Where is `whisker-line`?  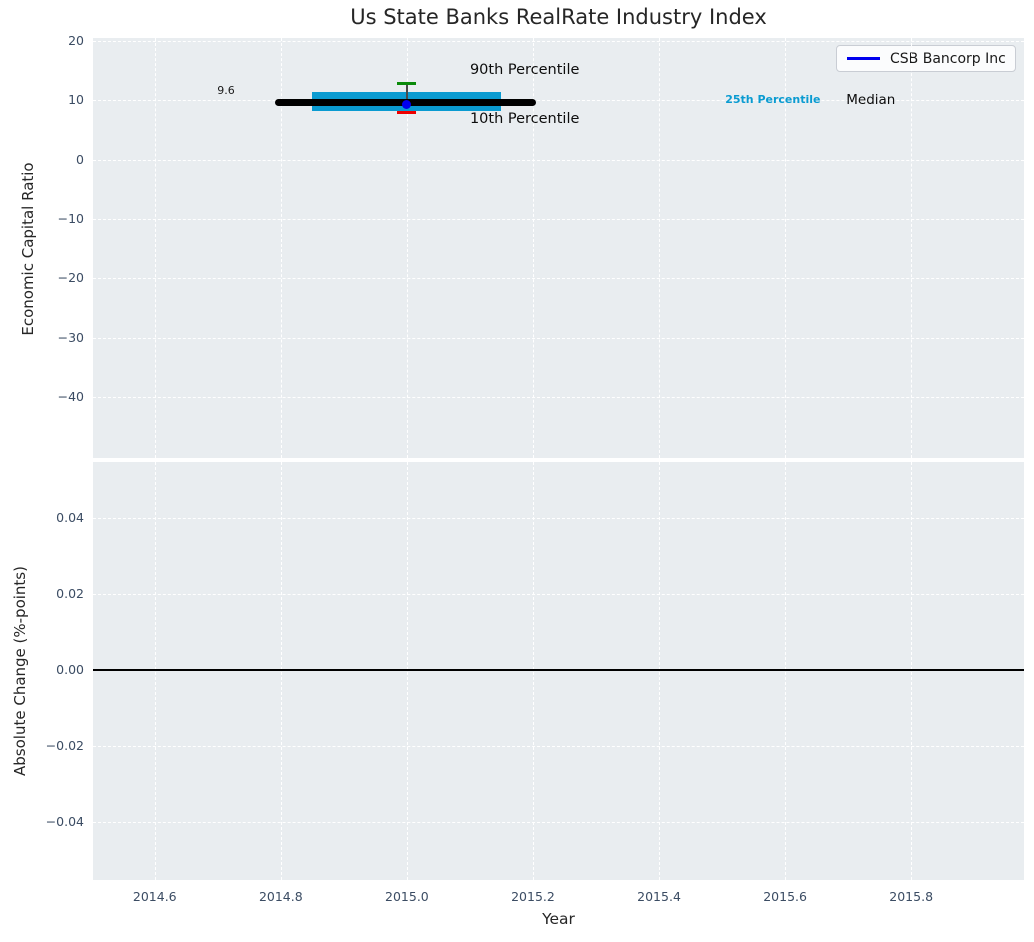
whisker-line is located at coordinates (407, 94).